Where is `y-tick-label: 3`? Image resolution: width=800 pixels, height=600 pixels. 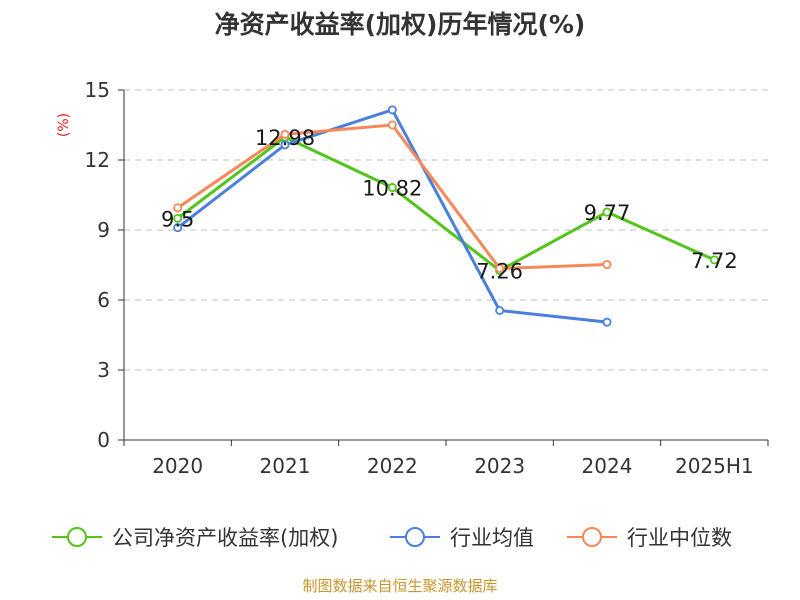 y-tick-label: 3 is located at coordinates (103, 370).